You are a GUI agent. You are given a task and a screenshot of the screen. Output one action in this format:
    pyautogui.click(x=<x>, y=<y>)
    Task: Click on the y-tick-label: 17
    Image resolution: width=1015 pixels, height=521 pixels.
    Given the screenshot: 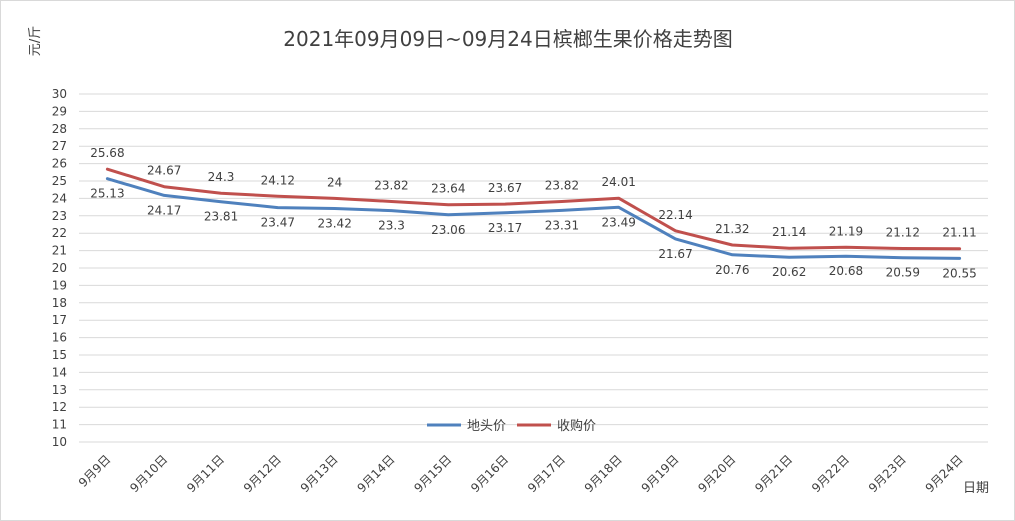 What is the action you would take?
    pyautogui.click(x=59, y=320)
    